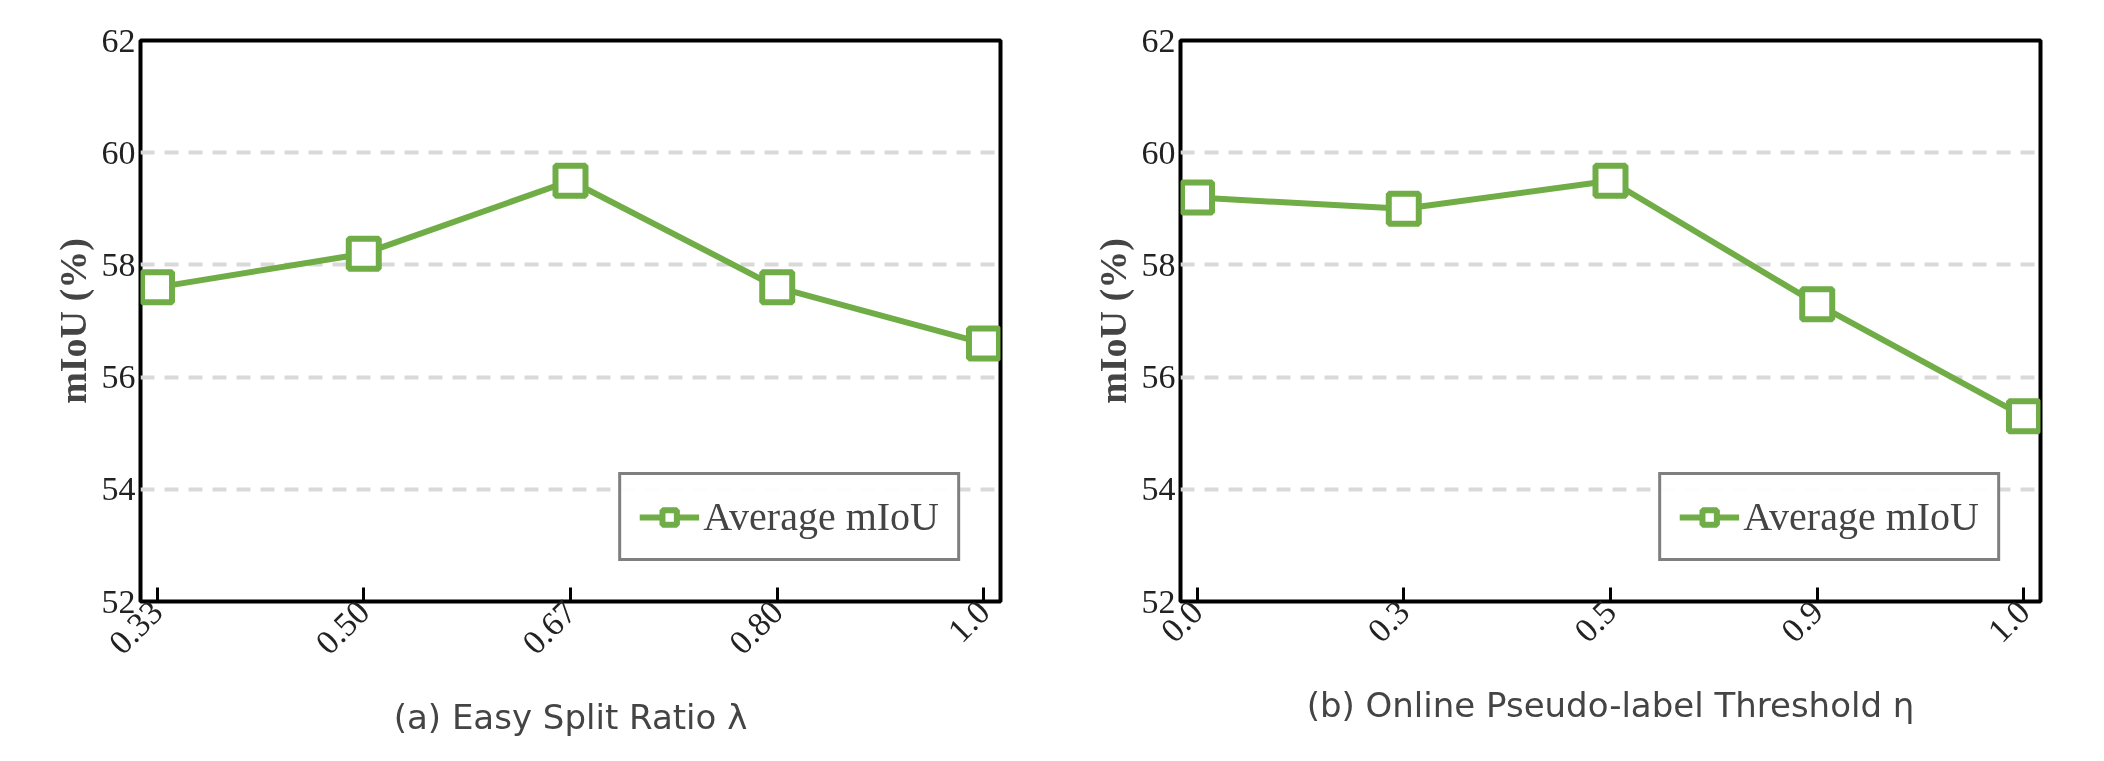 Image resolution: width=2104 pixels, height=761 pixels. Describe the element at coordinates (570, 717) in the screenshot. I see `x-axis-title: (a) Easy Split Ratio λ` at that location.